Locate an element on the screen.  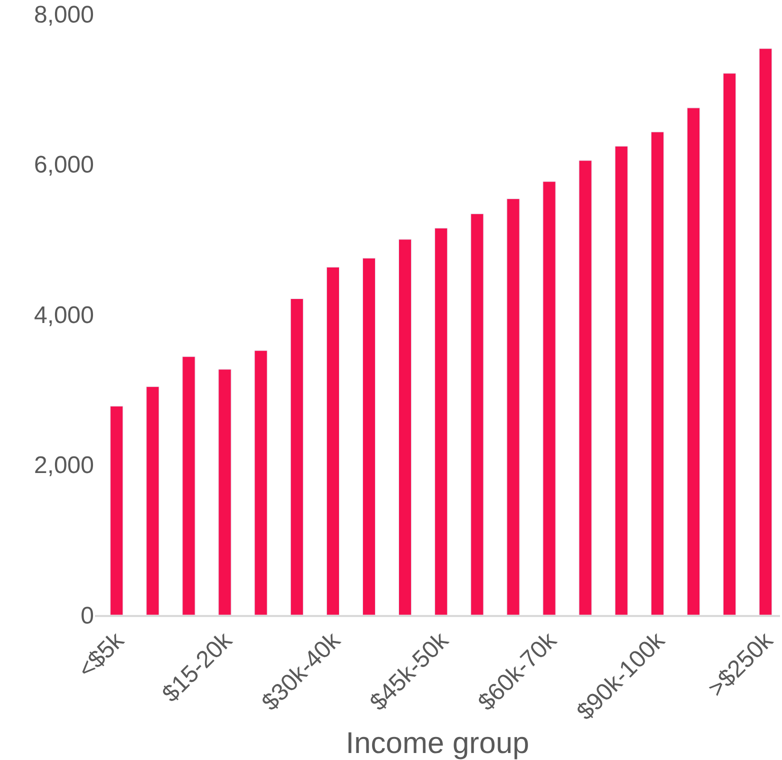
y-tick-label: 2,000 is located at coordinates (64, 466).